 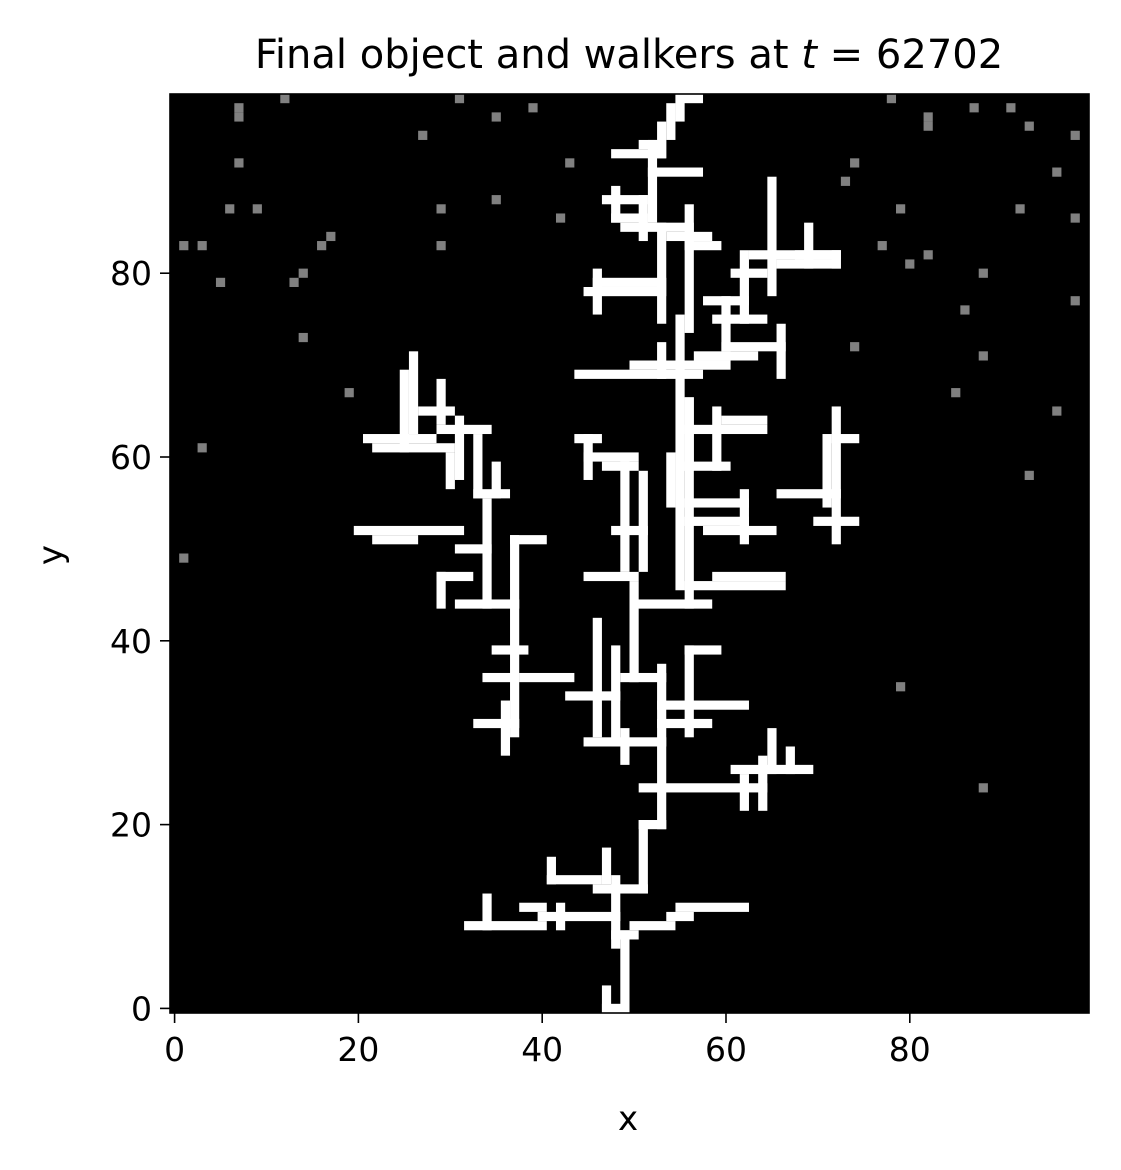 I want to click on x-tick-label: 80, so click(x=910, y=1049).